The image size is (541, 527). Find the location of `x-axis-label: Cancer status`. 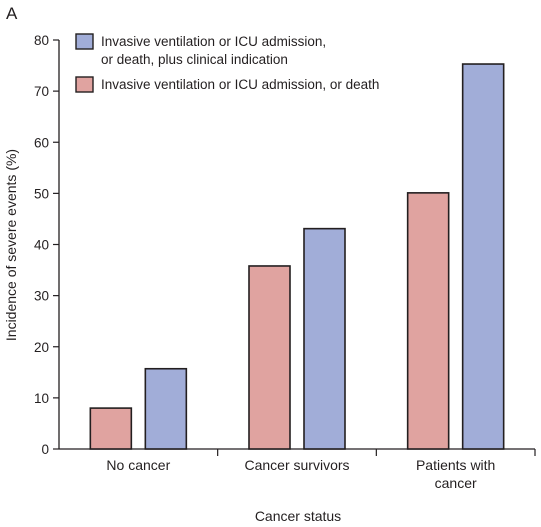

x-axis-label: Cancer status is located at coordinates (298, 516).